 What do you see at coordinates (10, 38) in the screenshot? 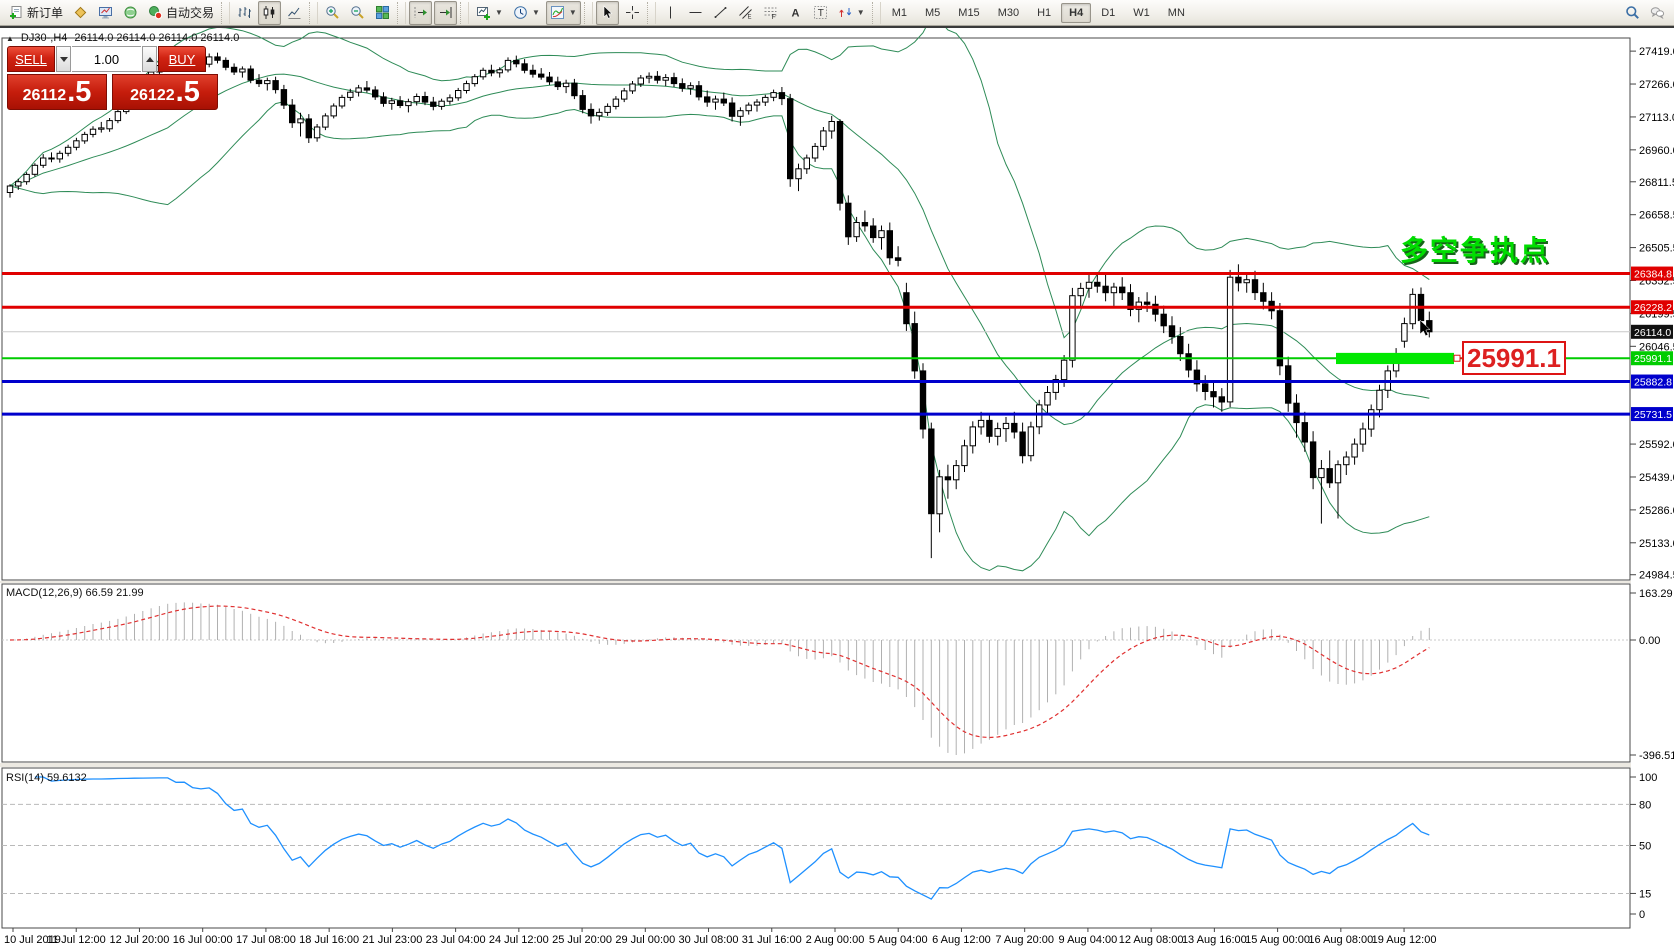
I see `collapse-triangle-icon: ▲` at bounding box center [10, 38].